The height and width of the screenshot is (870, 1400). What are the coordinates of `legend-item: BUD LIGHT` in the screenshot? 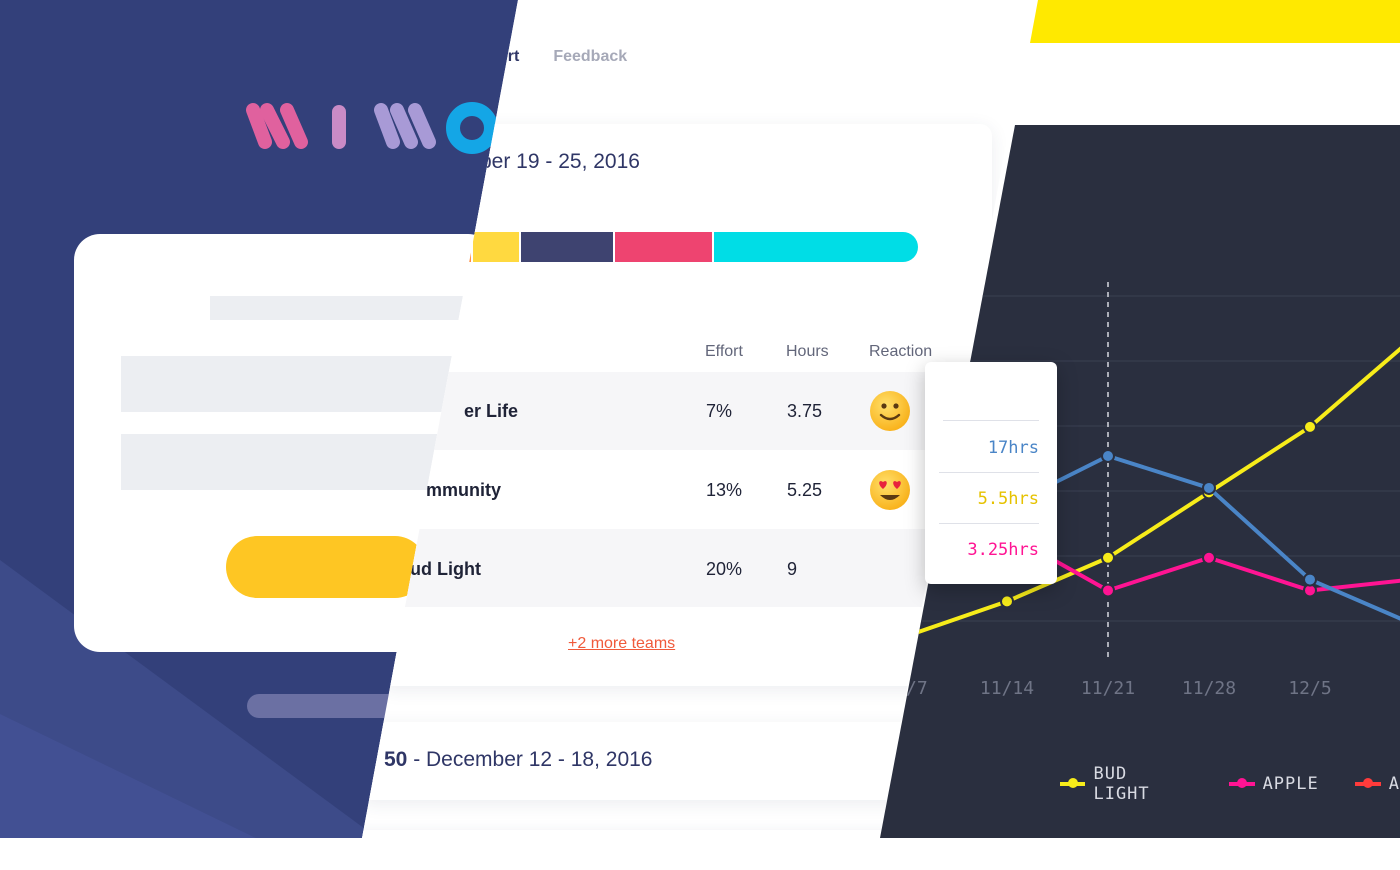 It's located at (1126, 784).